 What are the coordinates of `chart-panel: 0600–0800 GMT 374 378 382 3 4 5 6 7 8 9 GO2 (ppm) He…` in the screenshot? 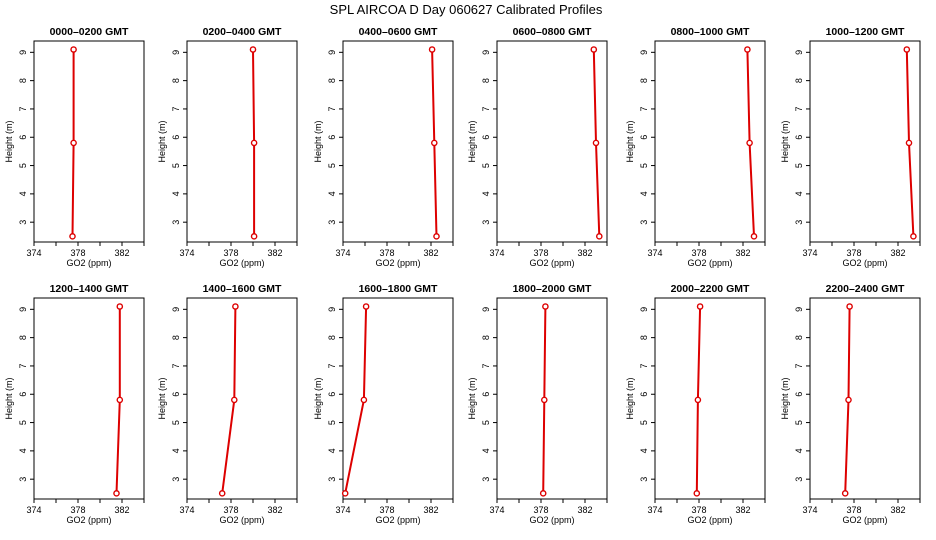 It's located at (537, 147).